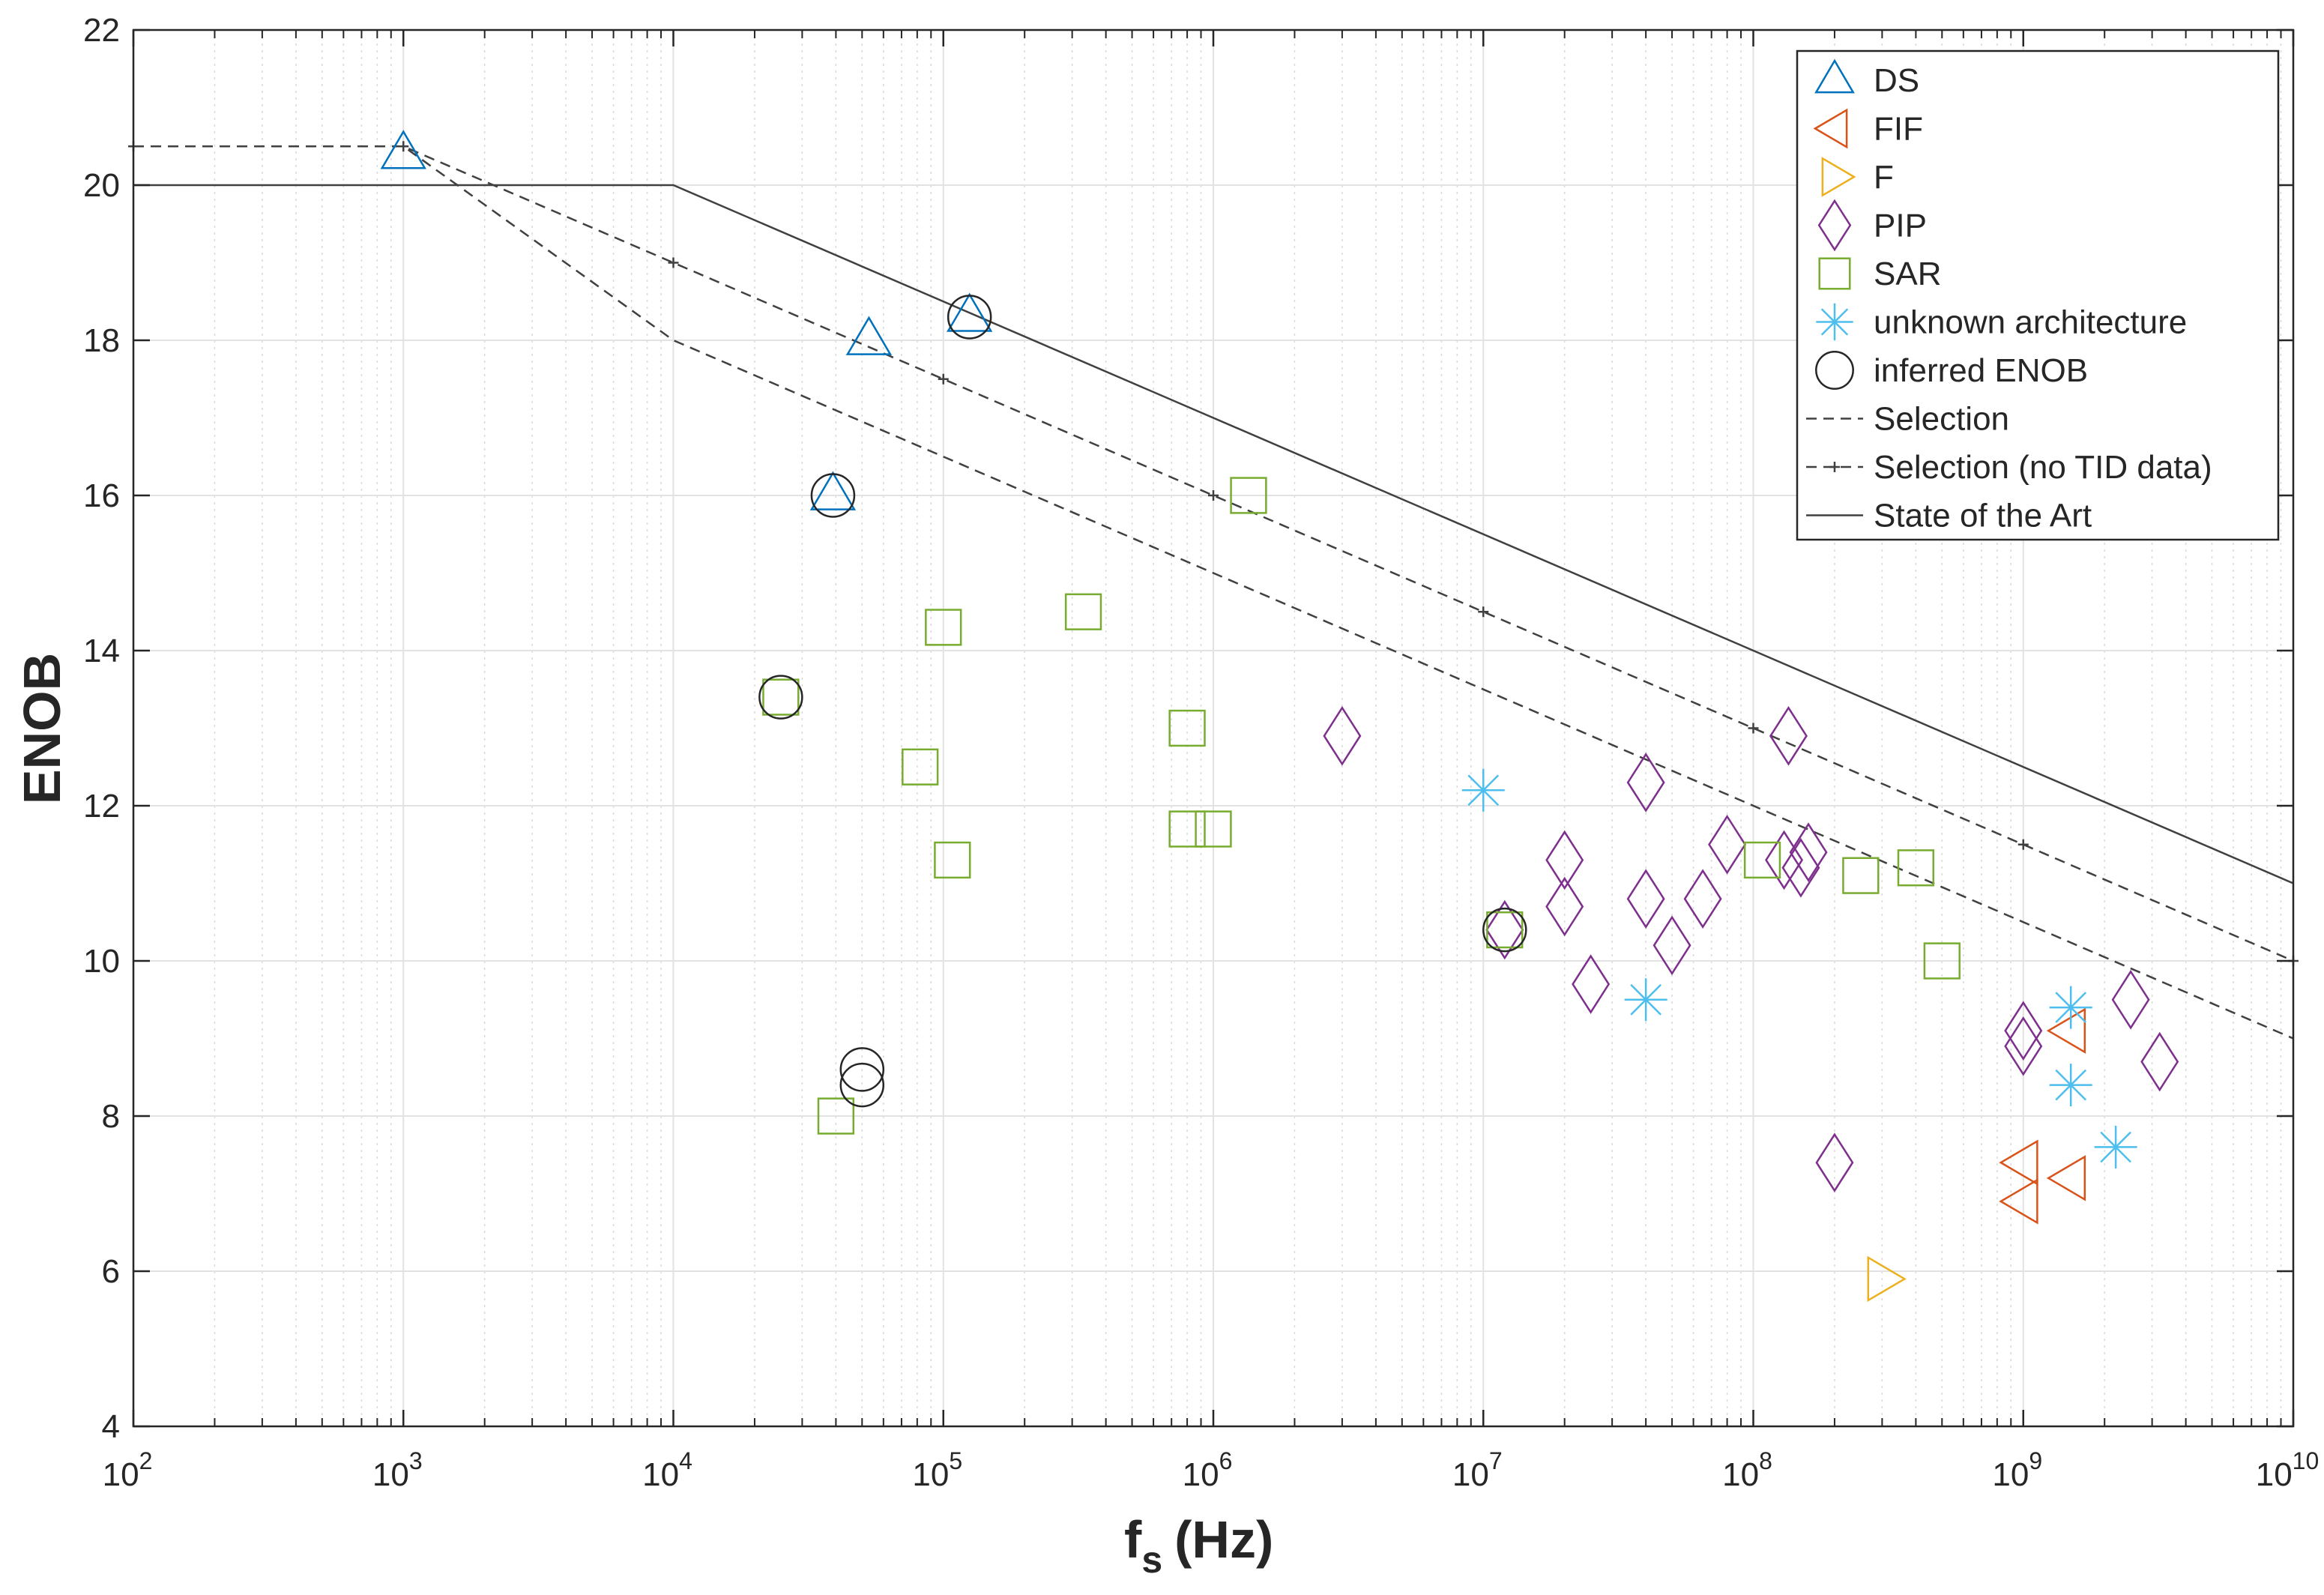 Image resolution: width=2324 pixels, height=1595 pixels. Describe the element at coordinates (1900, 226) in the screenshot. I see `legend-label: PIP` at that location.